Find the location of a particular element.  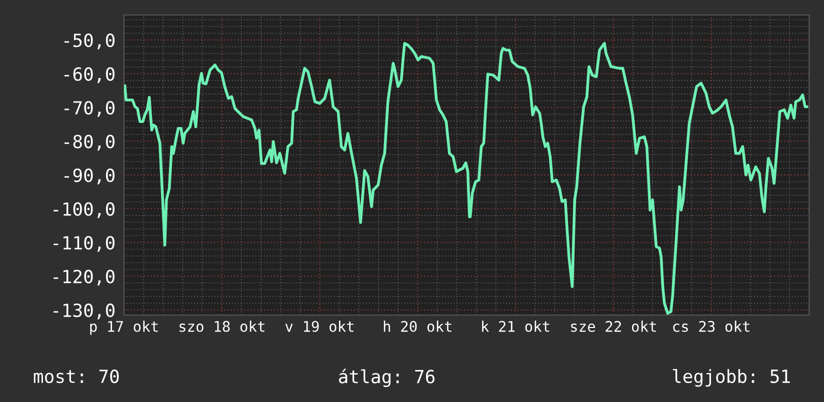

y-tick-label: -90,0 is located at coordinates (89, 176).